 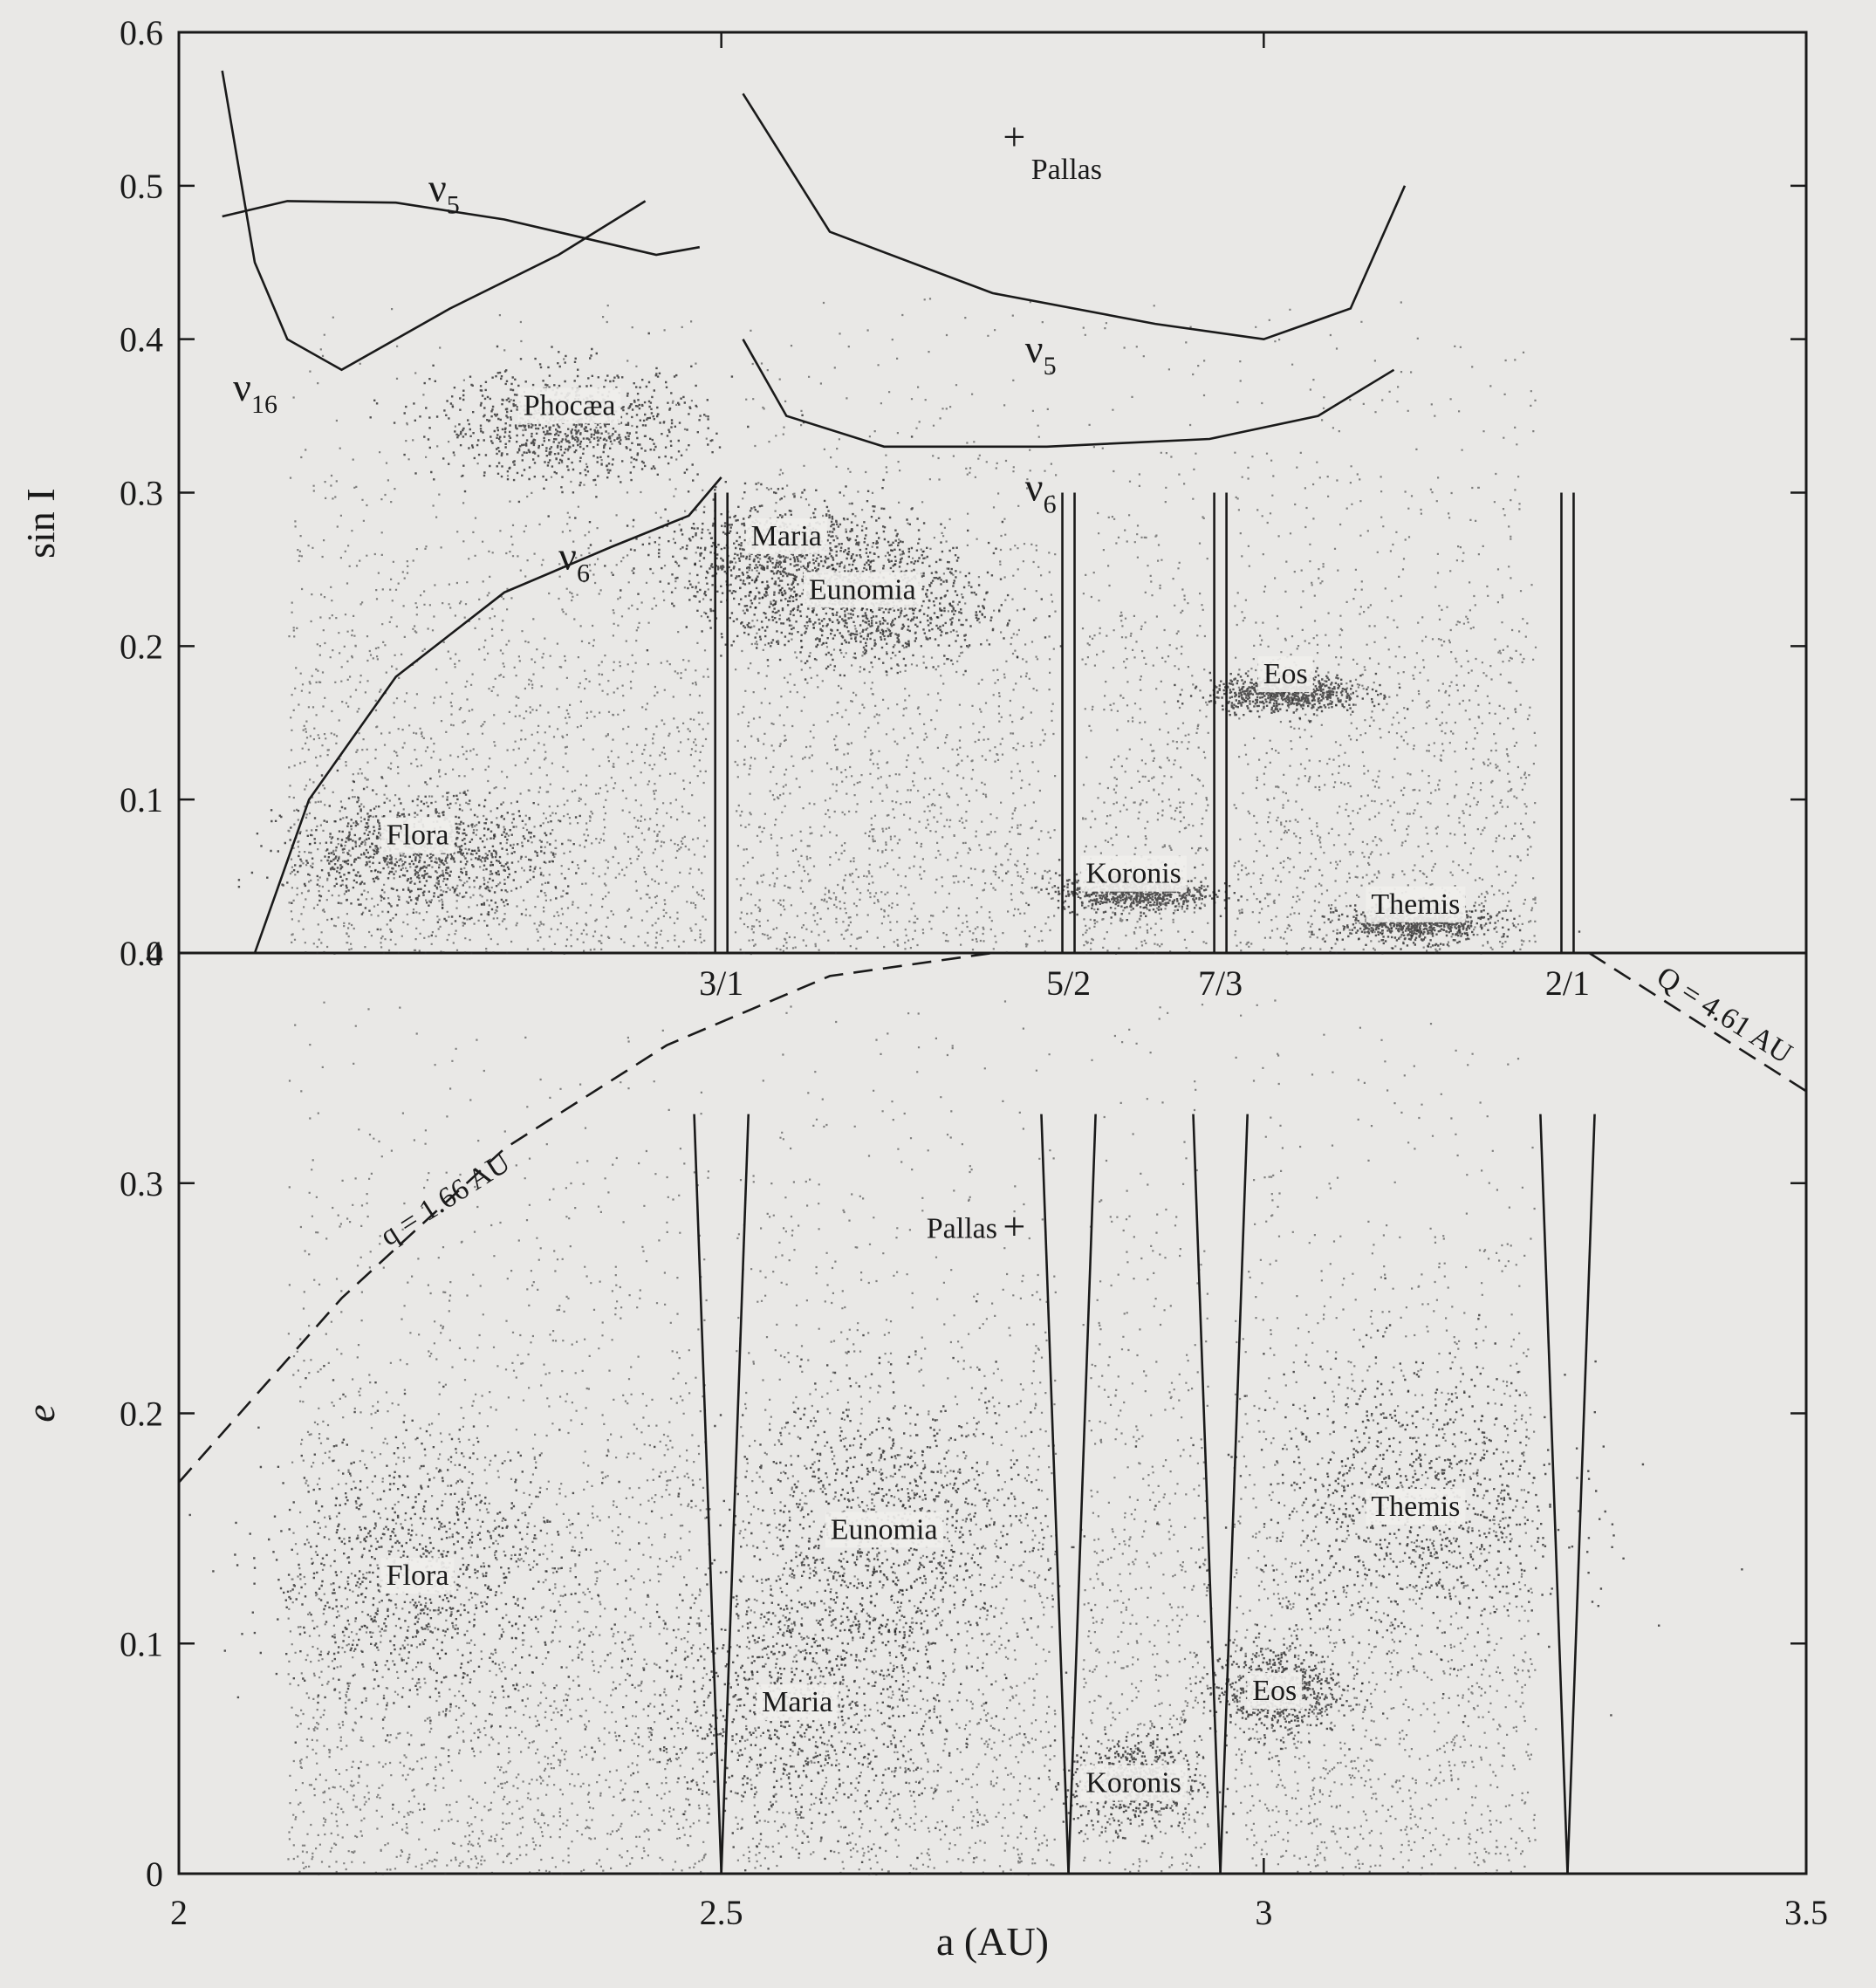 I want to click on top-cluster-eos, so click(x=1291, y=692).